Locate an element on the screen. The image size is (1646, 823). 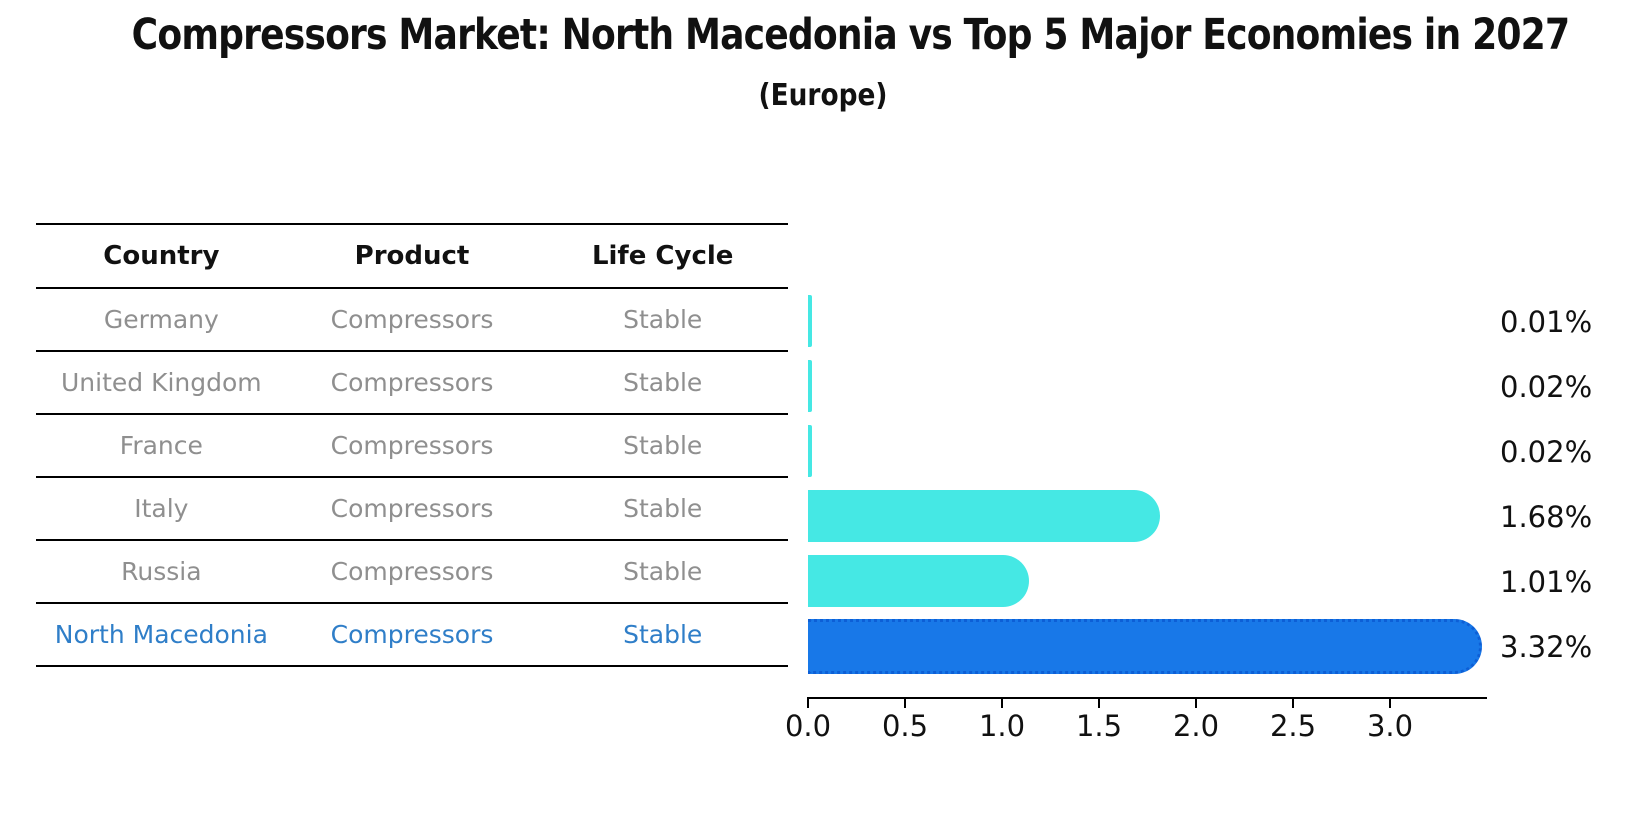
table-row: France Compressors Stable is located at coordinates (412, 446).